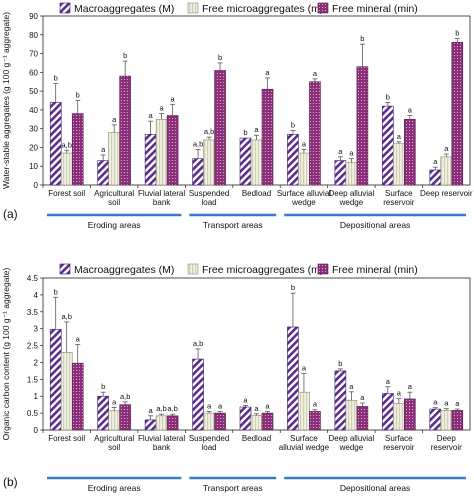  I want to click on category-label: wedge, so click(351, 202).